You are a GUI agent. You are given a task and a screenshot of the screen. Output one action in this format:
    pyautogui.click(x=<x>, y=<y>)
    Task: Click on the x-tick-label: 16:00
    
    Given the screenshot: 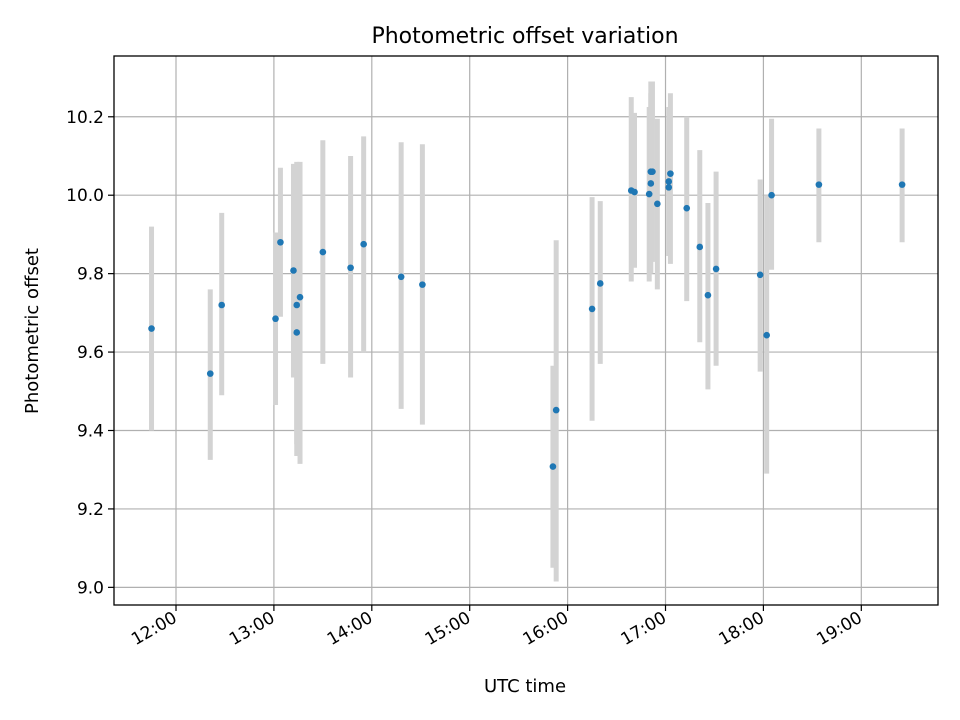 What is the action you would take?
    pyautogui.click(x=546, y=629)
    